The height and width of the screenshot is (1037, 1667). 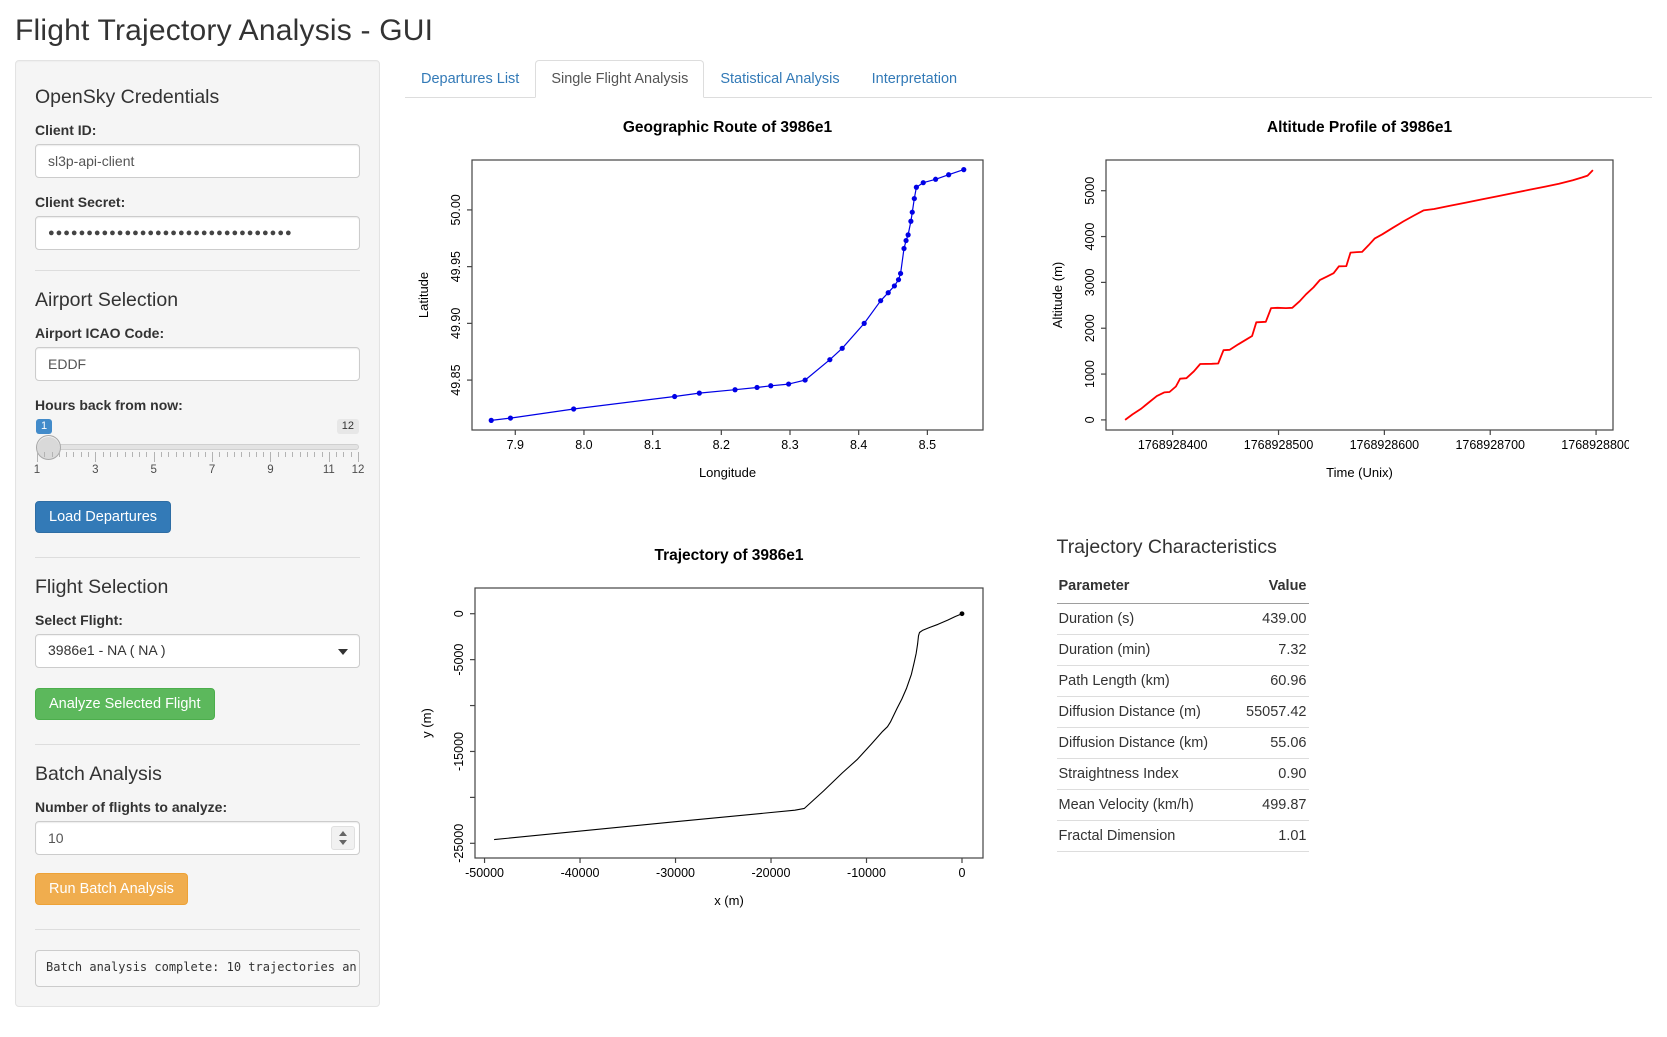 I want to click on flight-select: 3986e1 - NA ( NA ), so click(x=197, y=651).